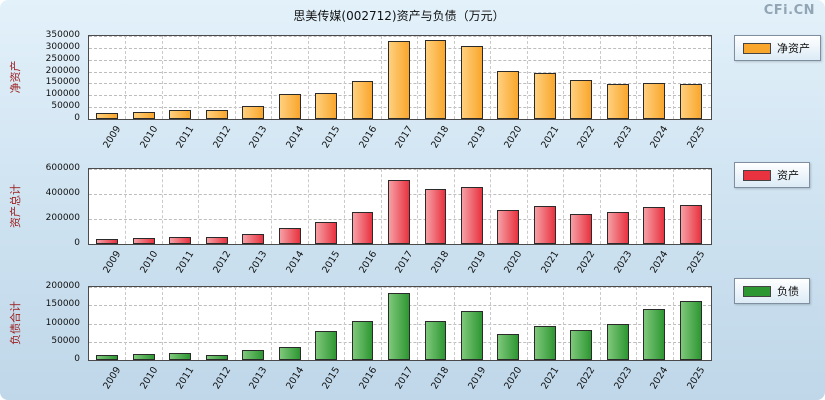  What do you see at coordinates (617, 101) in the screenshot?
I see `bar-2023` at bounding box center [617, 101].